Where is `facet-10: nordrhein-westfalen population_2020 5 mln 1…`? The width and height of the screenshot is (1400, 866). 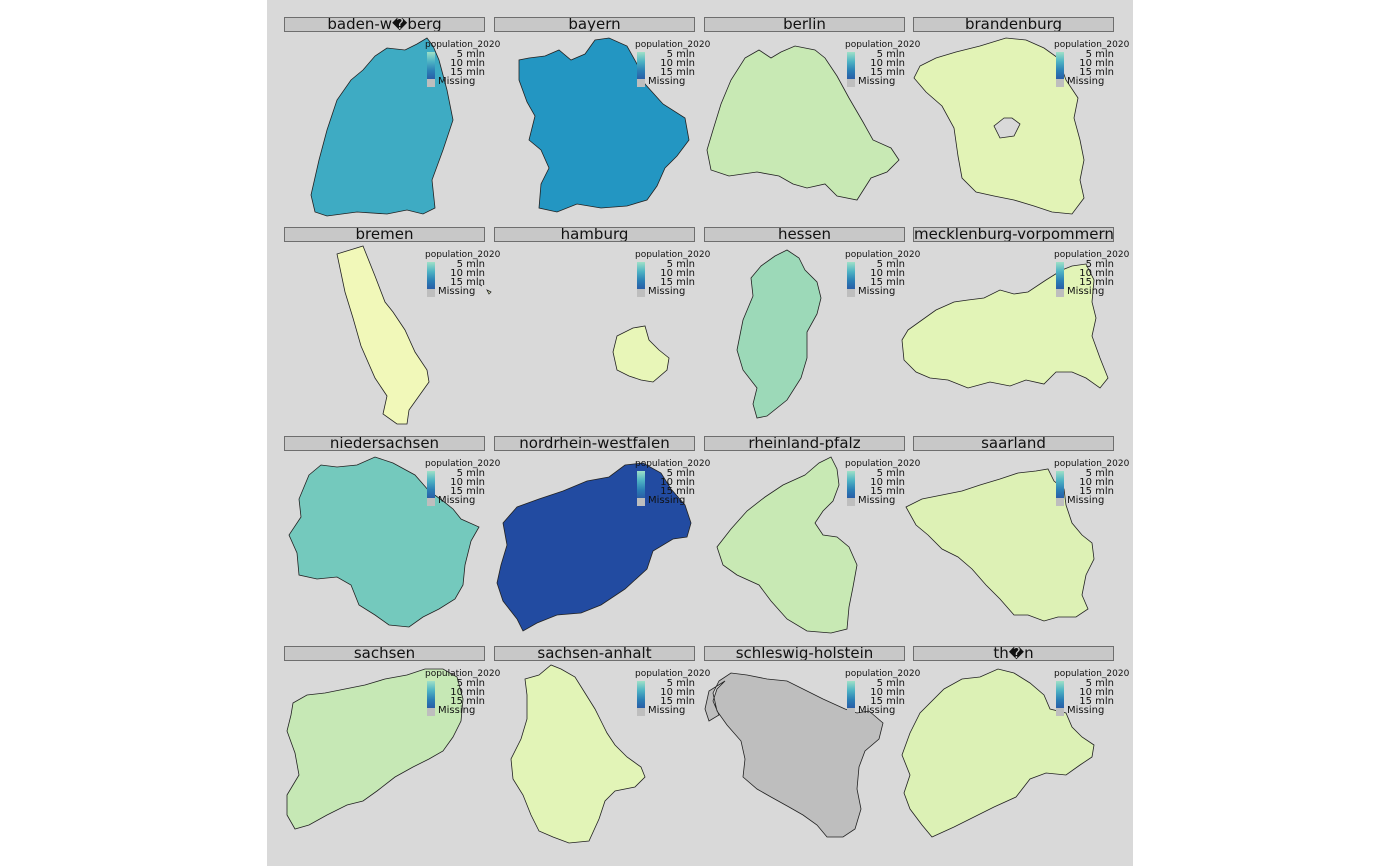
facet-10: nordrhein-westfalen population_2020 5 mln 1… is located at coordinates (593, 525).